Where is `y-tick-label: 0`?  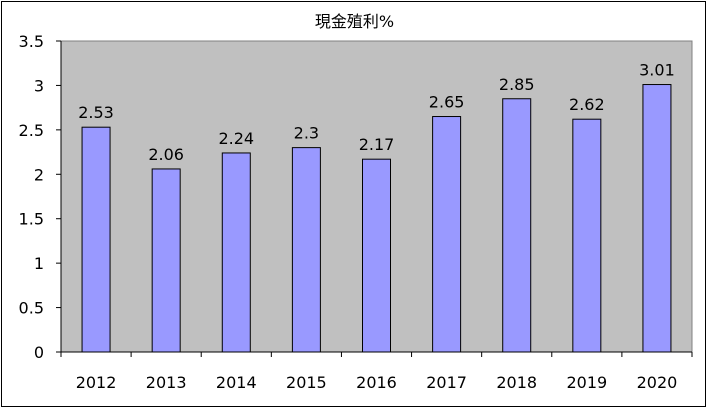 y-tick-label: 0 is located at coordinates (39, 352).